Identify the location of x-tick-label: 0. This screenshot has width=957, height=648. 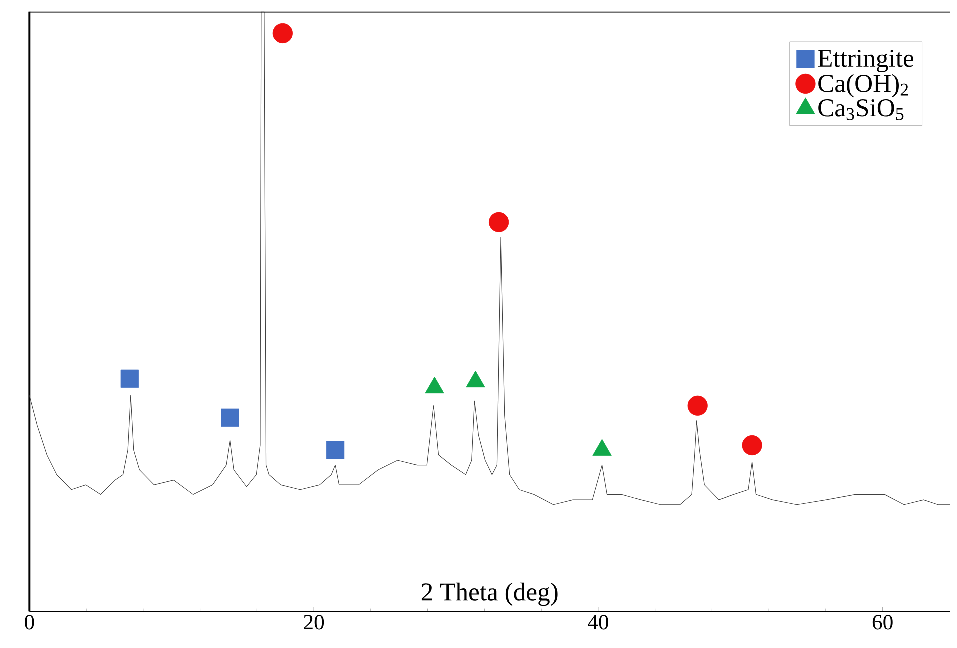
(29, 622).